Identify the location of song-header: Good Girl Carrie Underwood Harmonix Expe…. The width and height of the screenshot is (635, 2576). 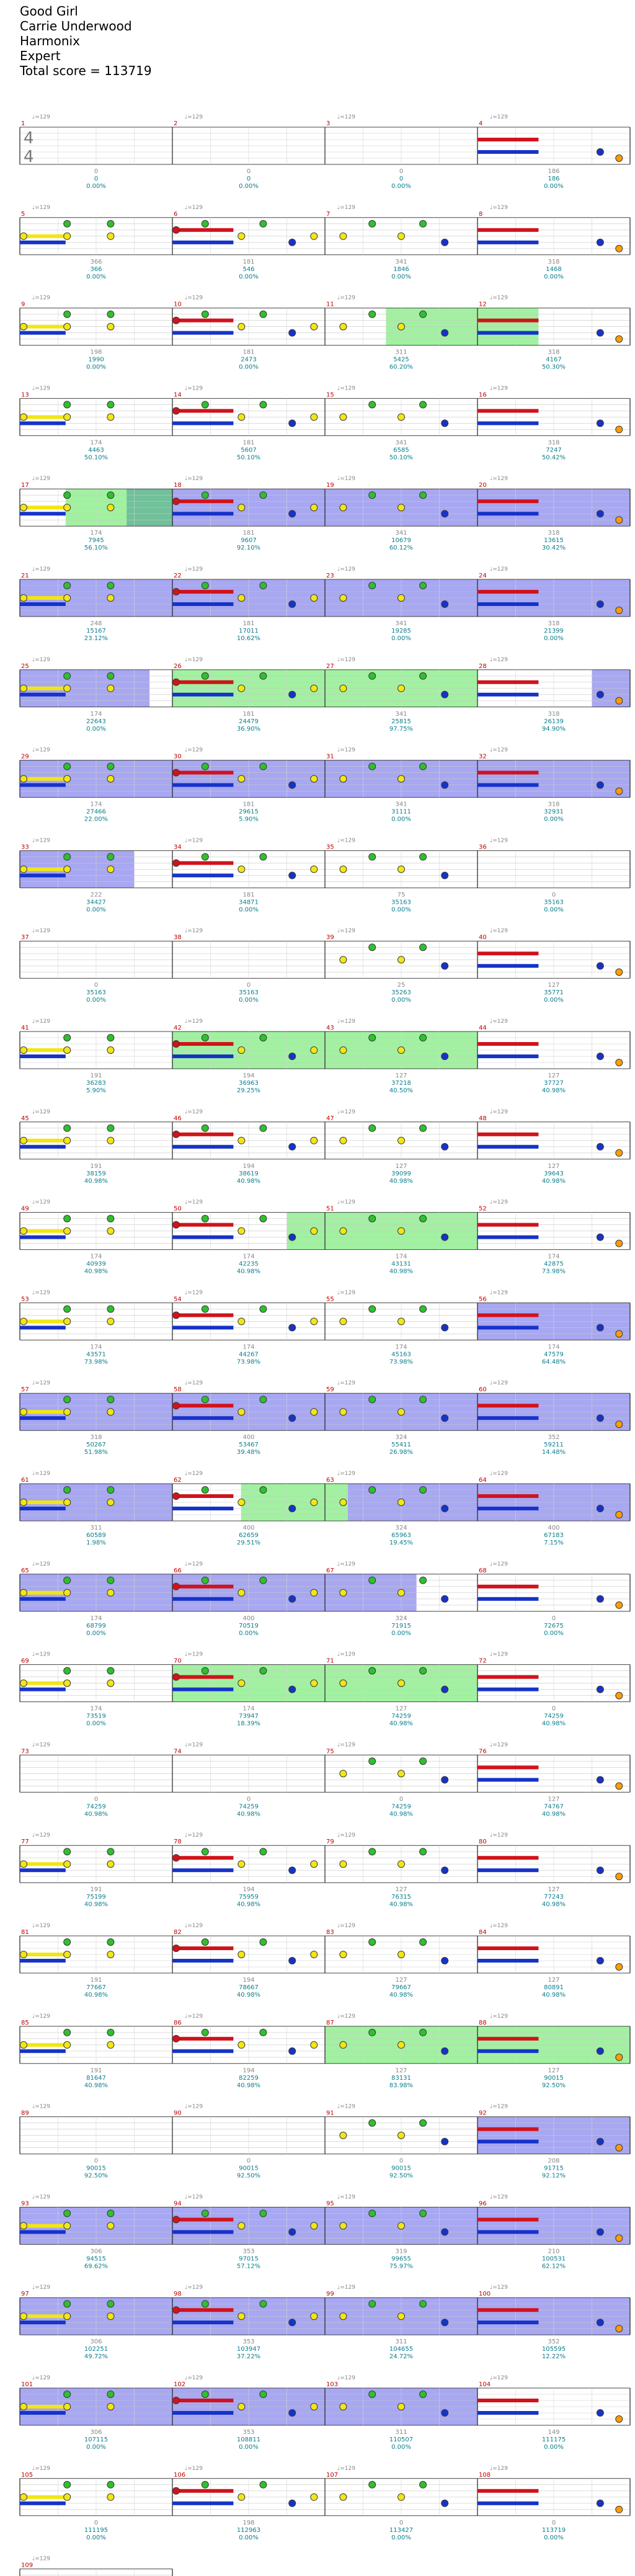
(86, 41).